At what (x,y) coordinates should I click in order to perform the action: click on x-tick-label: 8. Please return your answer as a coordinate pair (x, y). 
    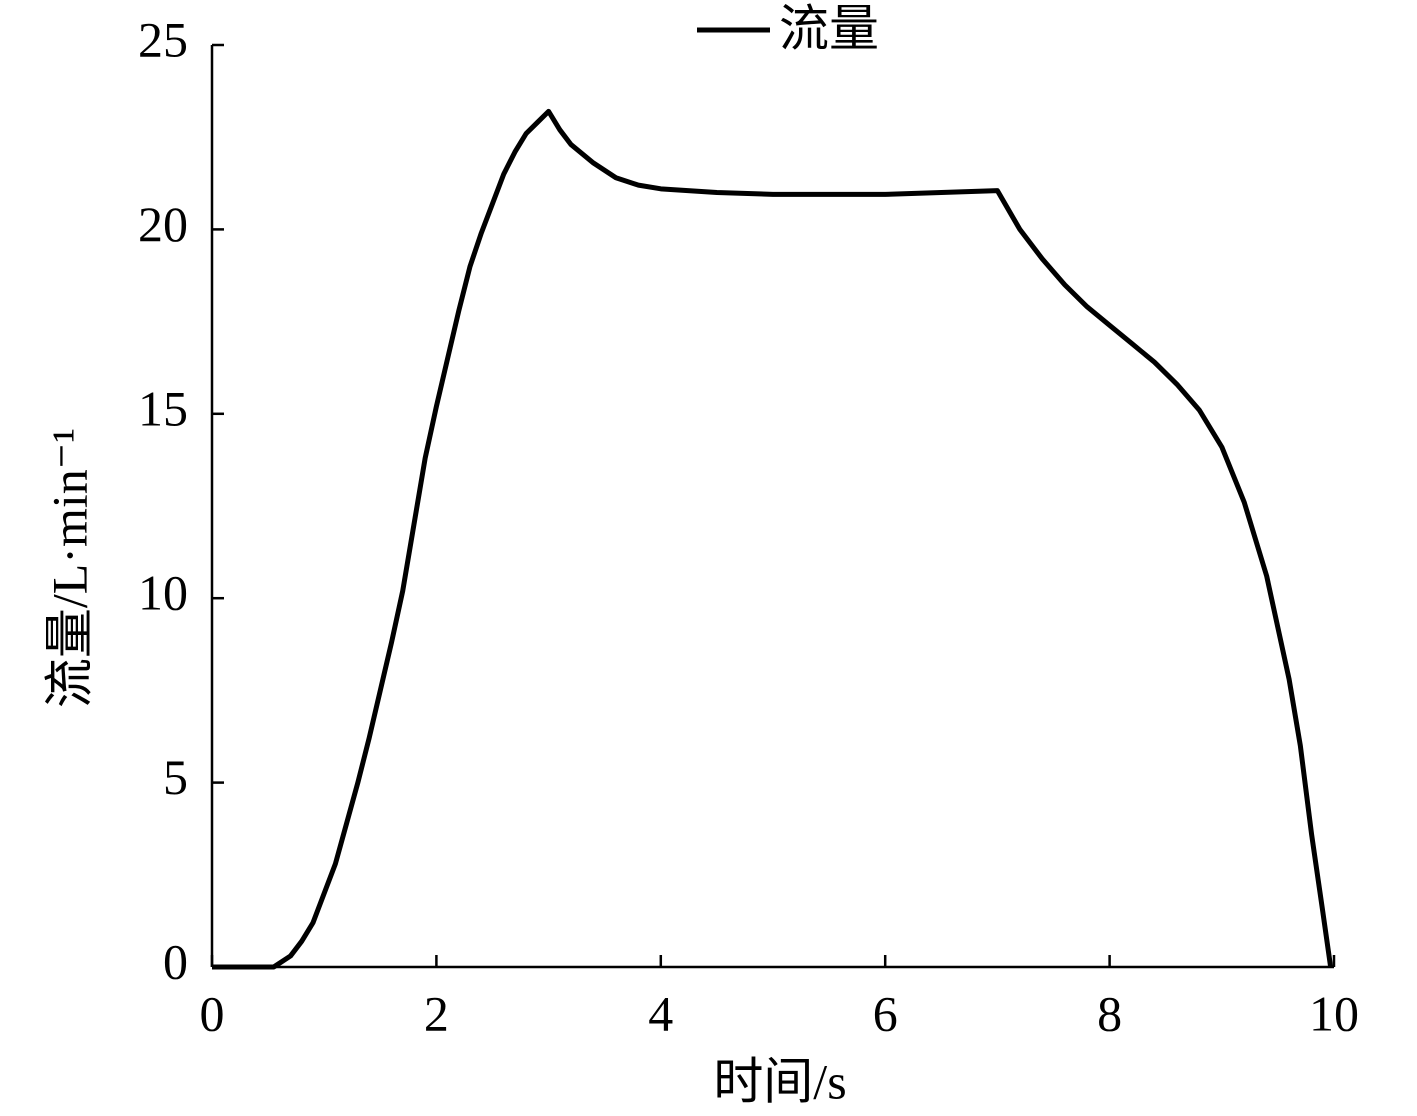
    Looking at the image, I should click on (1109, 1013).